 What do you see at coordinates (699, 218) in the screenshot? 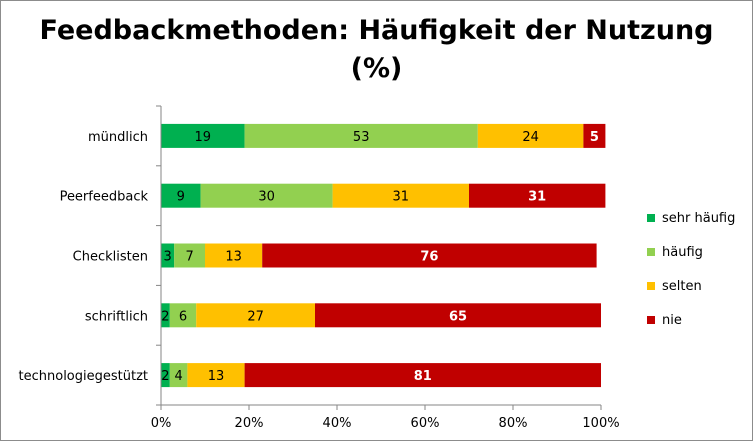
I see `legend-label: sehr häufig` at bounding box center [699, 218].